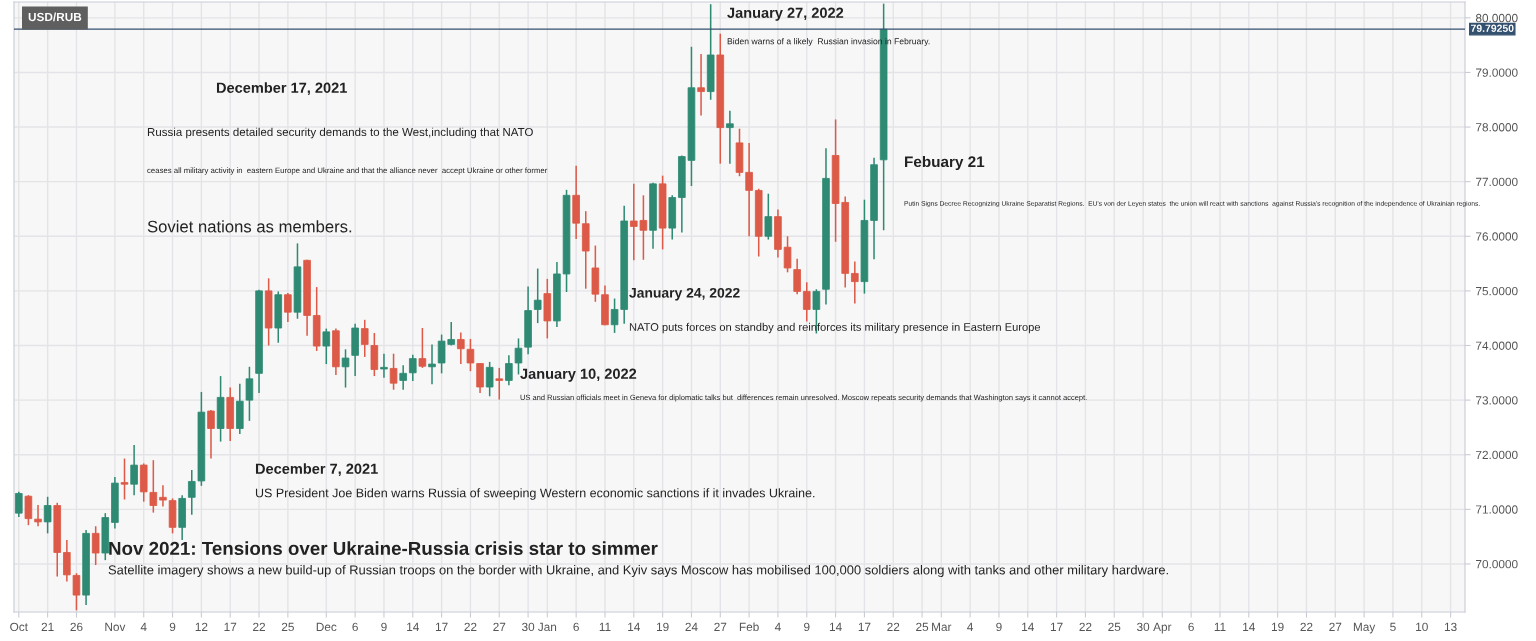  What do you see at coordinates (76, 627) in the screenshot?
I see `x-tick-label: 26` at bounding box center [76, 627].